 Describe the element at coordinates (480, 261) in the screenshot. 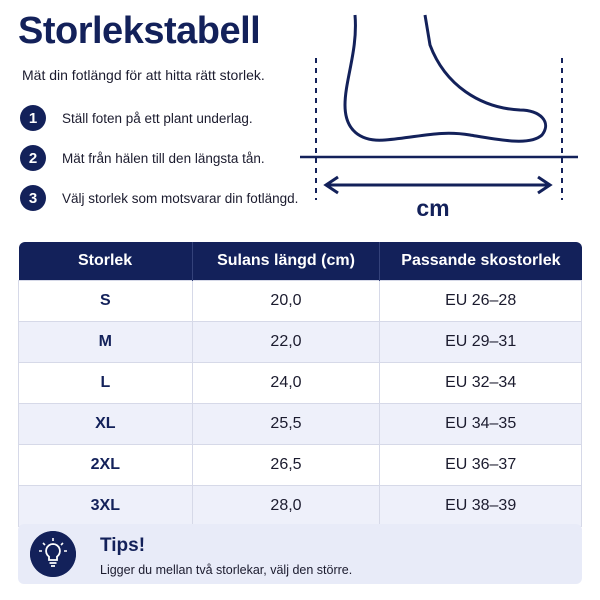

I see `column-header: Passande skostorlek` at that location.